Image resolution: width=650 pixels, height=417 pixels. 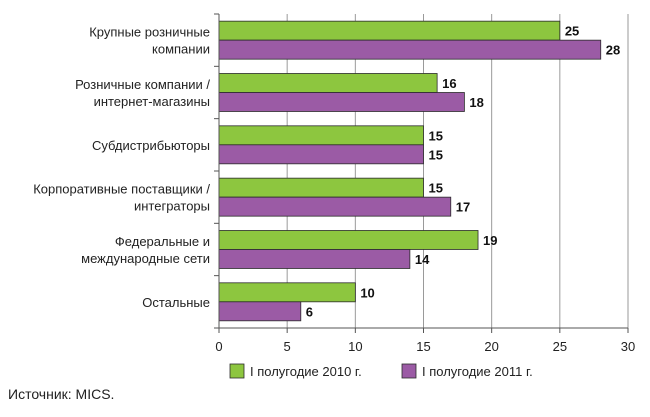 I want to click on category-label: интеграторы, so click(x=172, y=206).